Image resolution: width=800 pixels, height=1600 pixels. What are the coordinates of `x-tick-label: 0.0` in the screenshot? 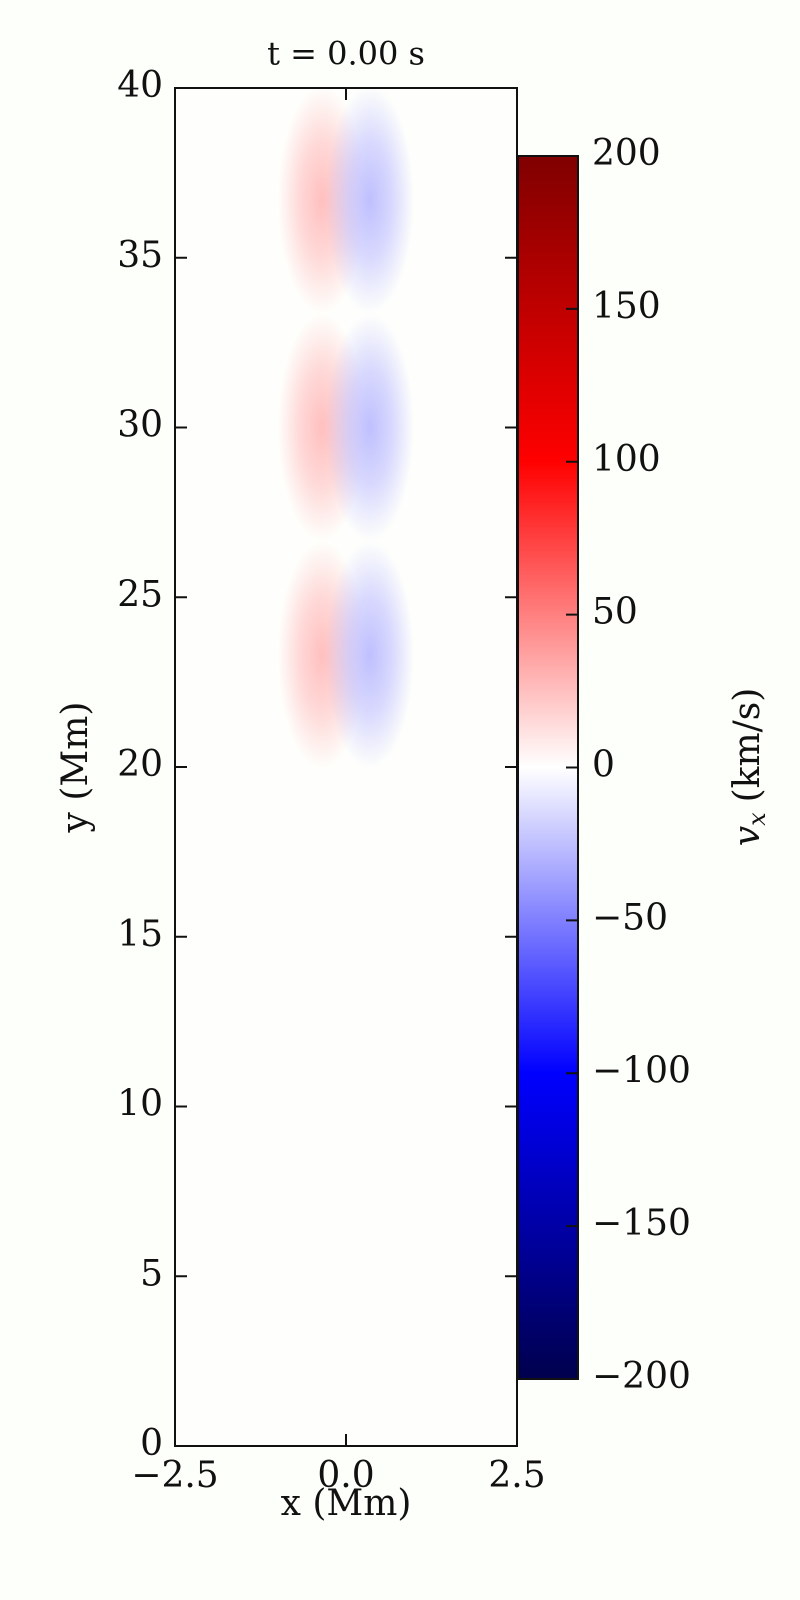 It's located at (345, 1475).